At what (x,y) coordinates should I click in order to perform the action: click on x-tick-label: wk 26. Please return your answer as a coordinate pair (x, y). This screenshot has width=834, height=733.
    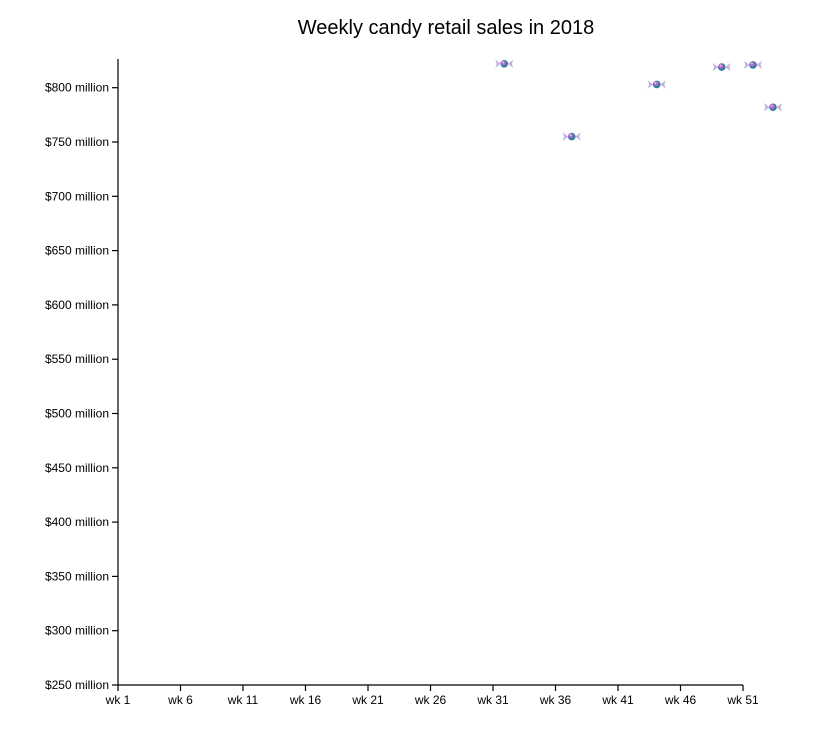
    Looking at the image, I should click on (430, 700).